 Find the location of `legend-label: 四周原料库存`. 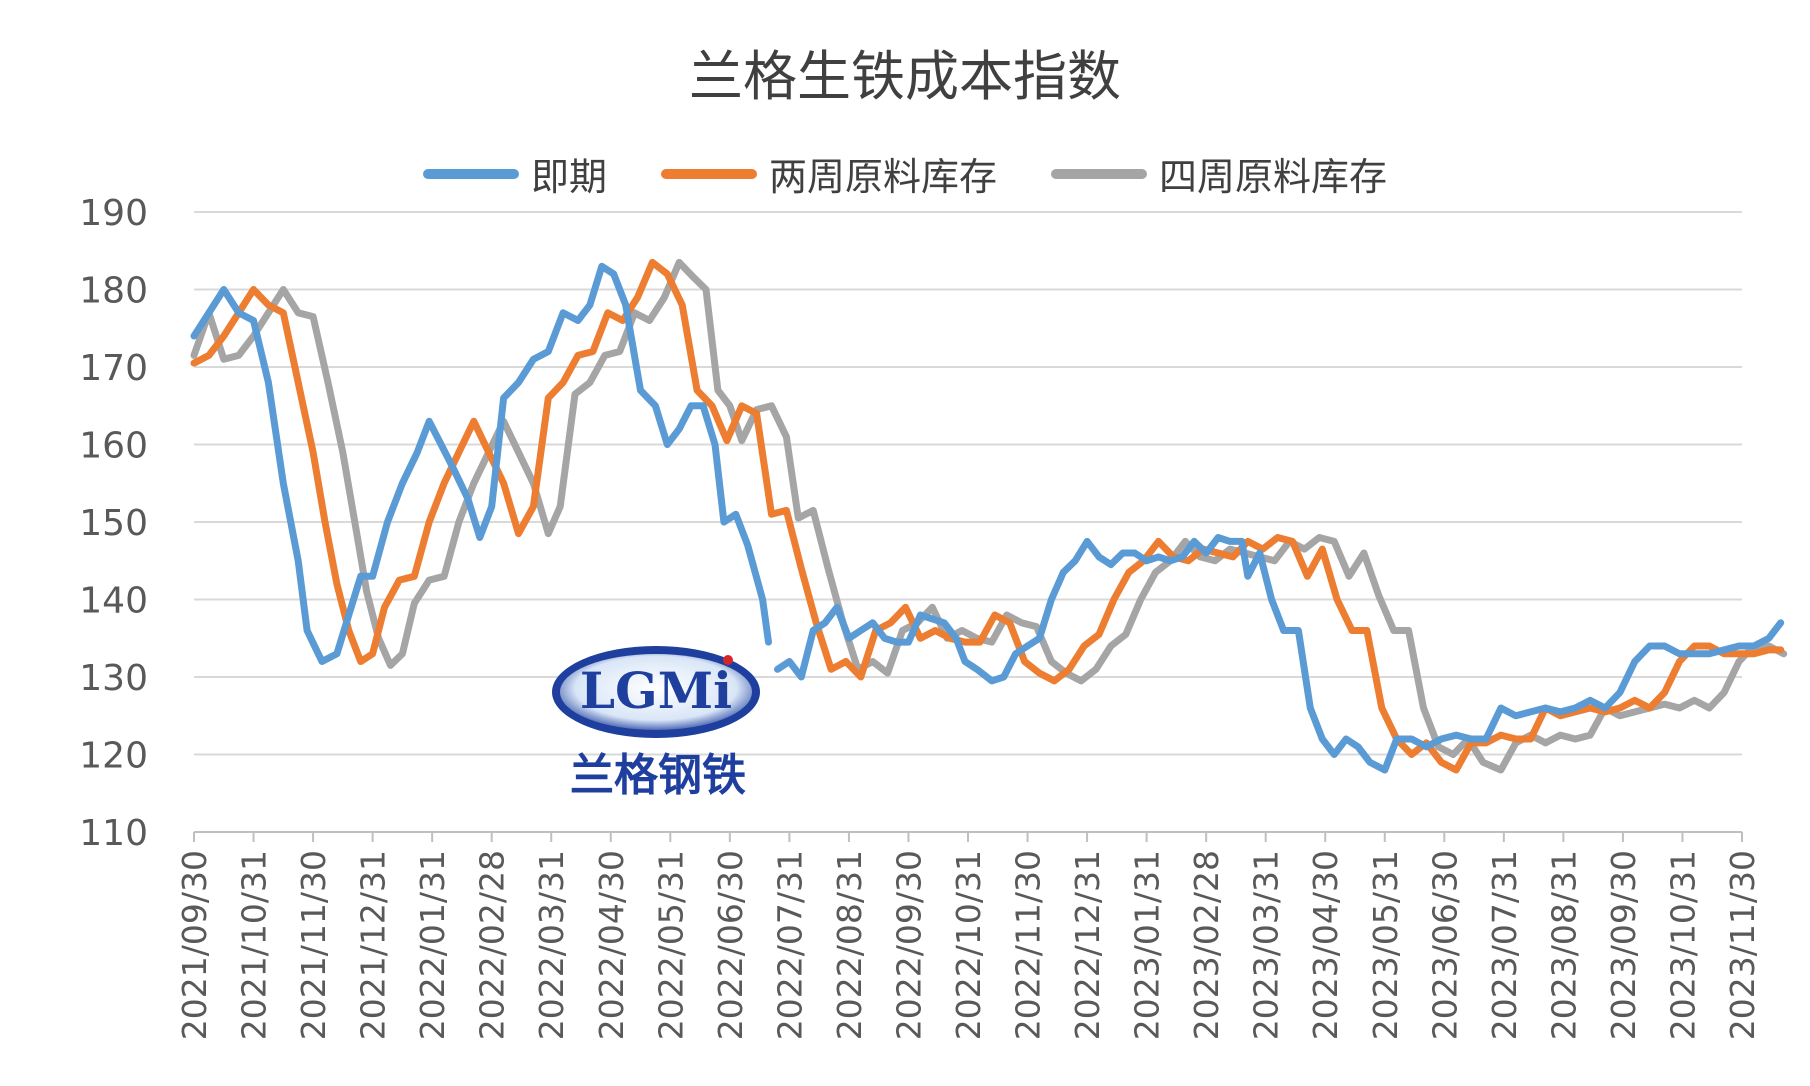

legend-label: 四周原料库存 is located at coordinates (1273, 177).